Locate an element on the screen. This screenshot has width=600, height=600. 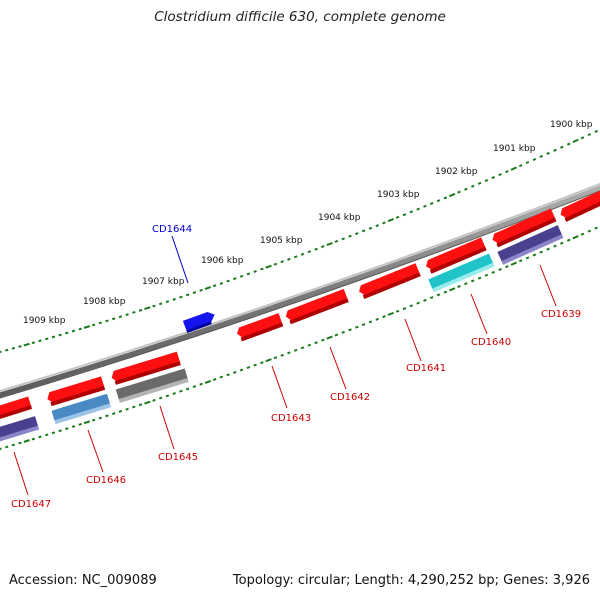
cds-cd1647-forward is located at coordinates (16, 411).